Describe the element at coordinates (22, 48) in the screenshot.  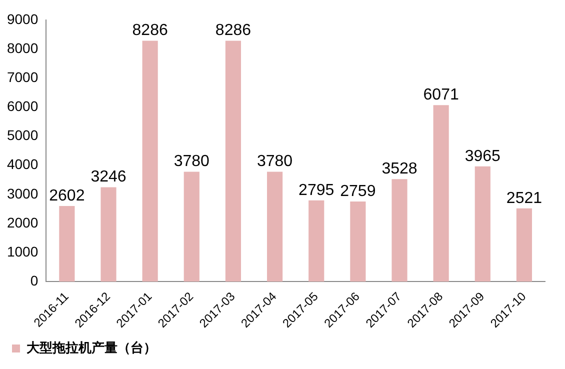
I see `y-tick-label: 8000` at that location.